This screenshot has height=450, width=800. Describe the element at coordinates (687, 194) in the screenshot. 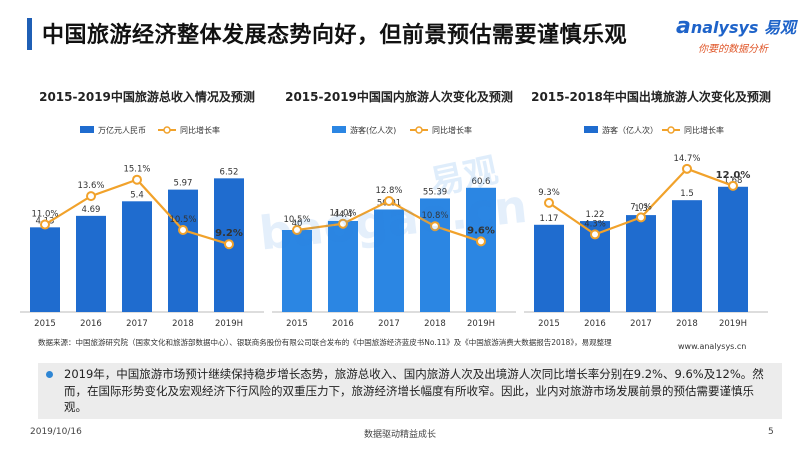

I see `bar-value-label: 1.5` at that location.